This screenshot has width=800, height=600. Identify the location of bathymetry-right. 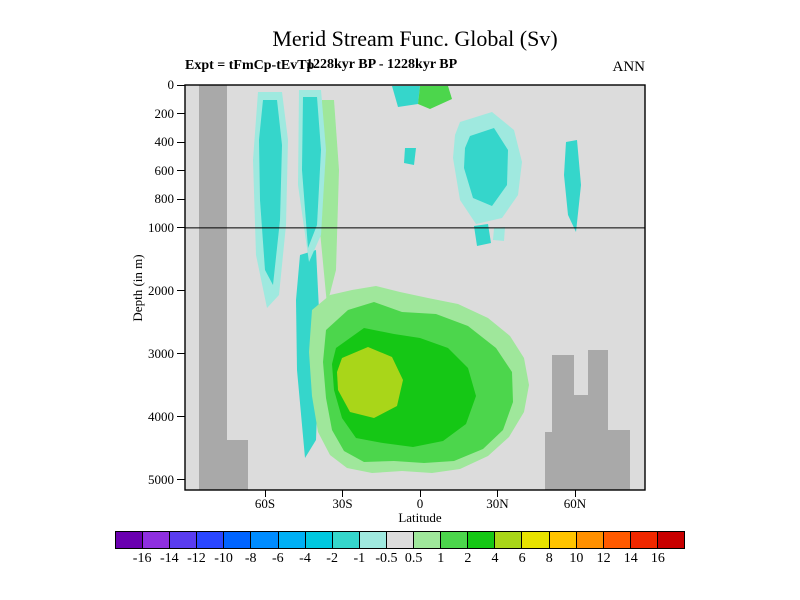
(587, 420).